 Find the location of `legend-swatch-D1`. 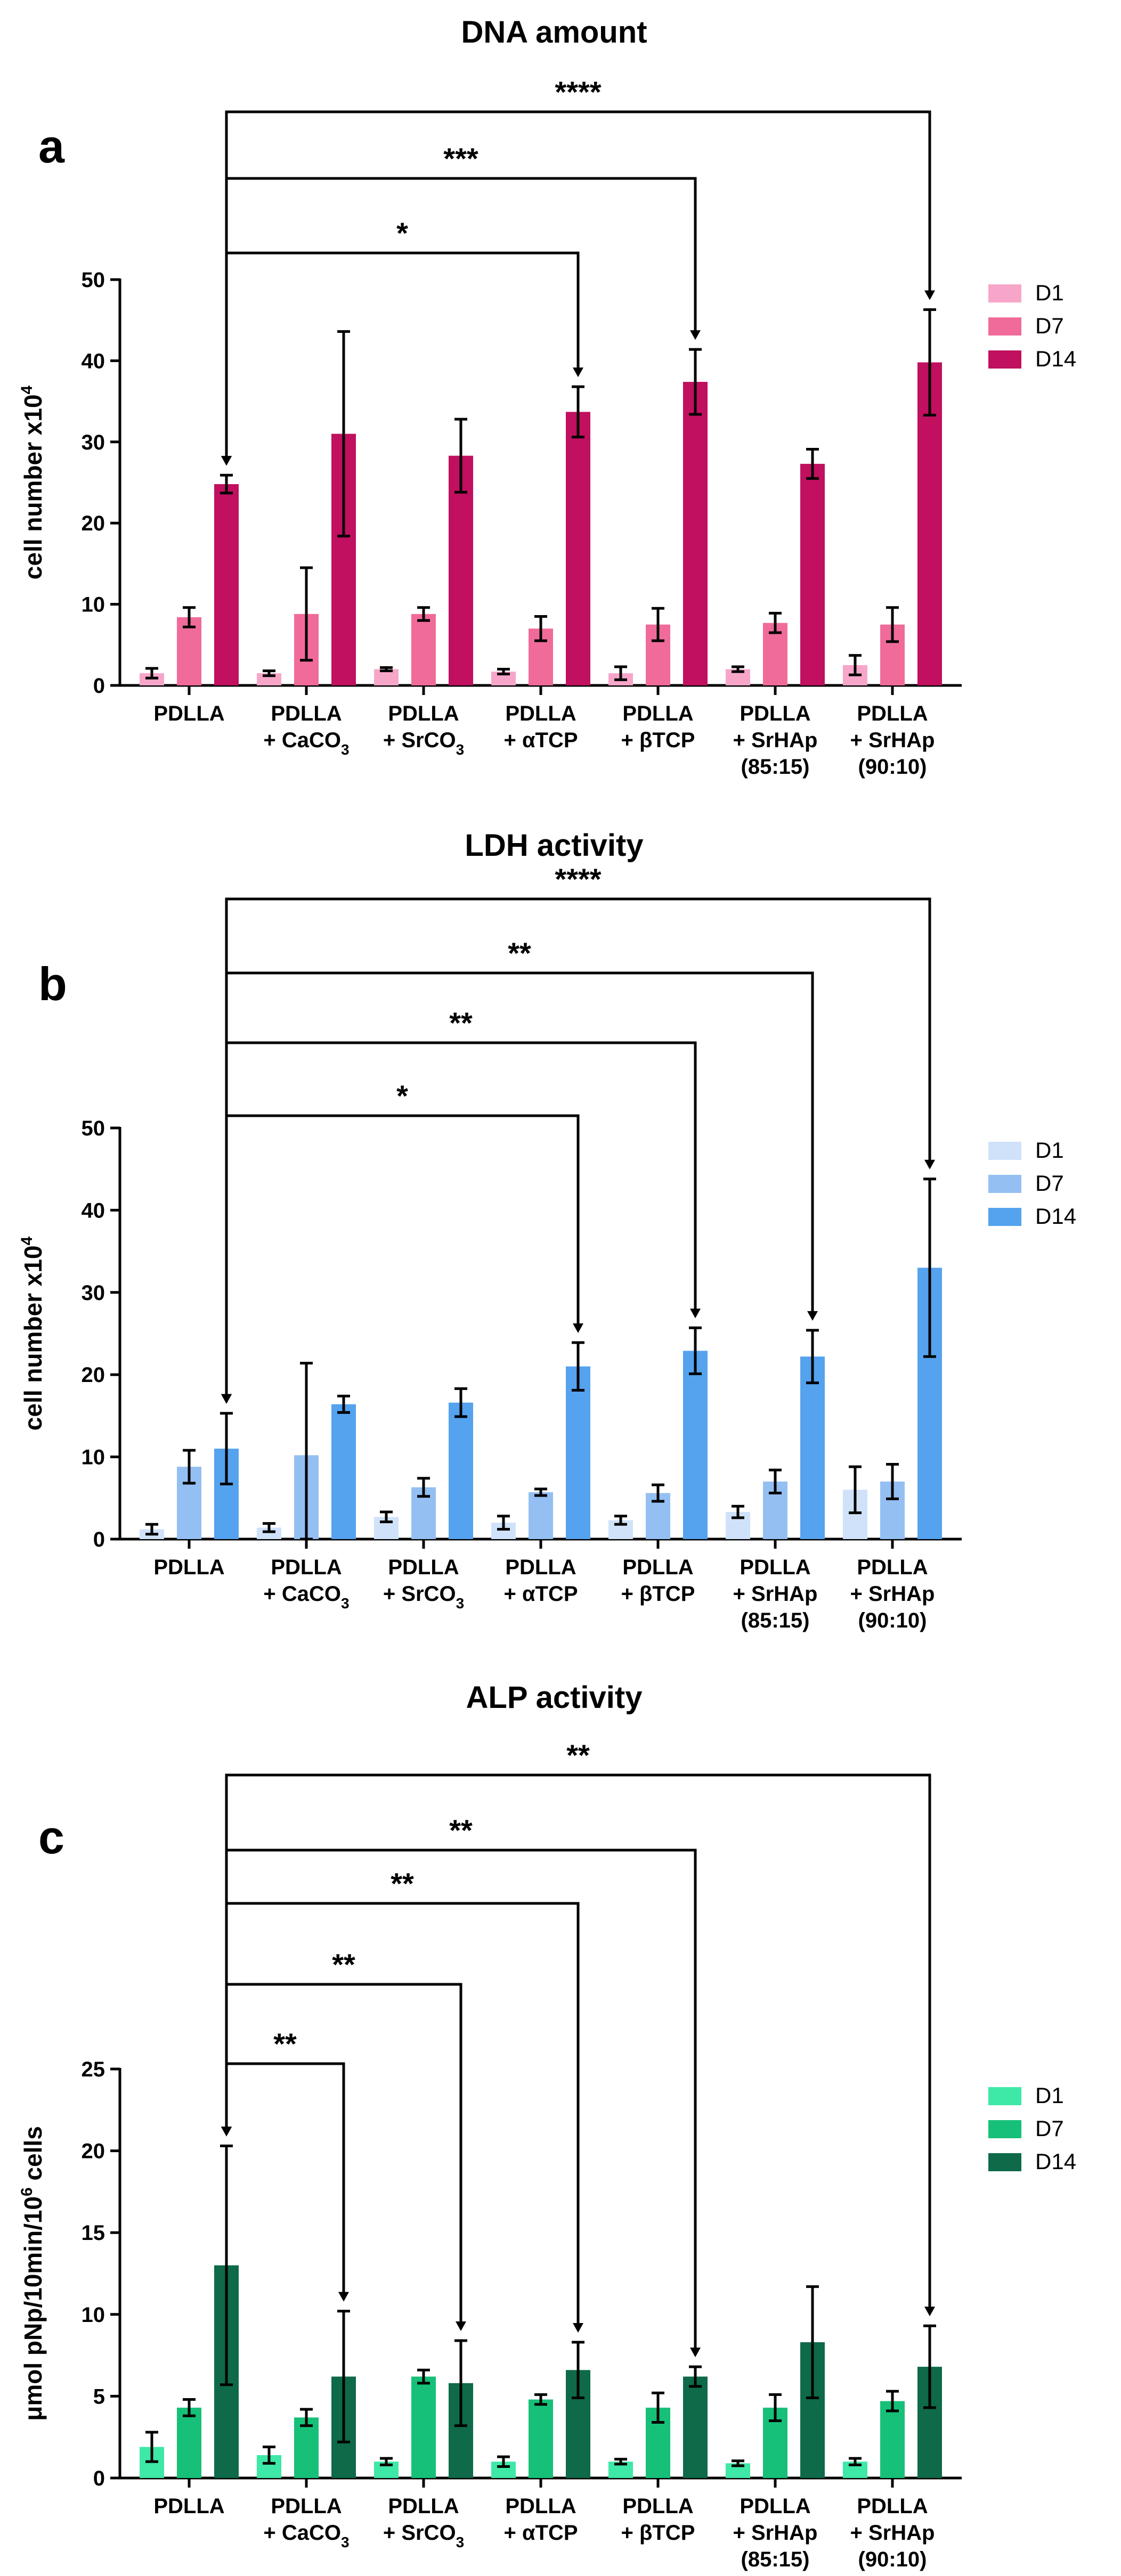

legend-swatch-D1 is located at coordinates (1004, 293).